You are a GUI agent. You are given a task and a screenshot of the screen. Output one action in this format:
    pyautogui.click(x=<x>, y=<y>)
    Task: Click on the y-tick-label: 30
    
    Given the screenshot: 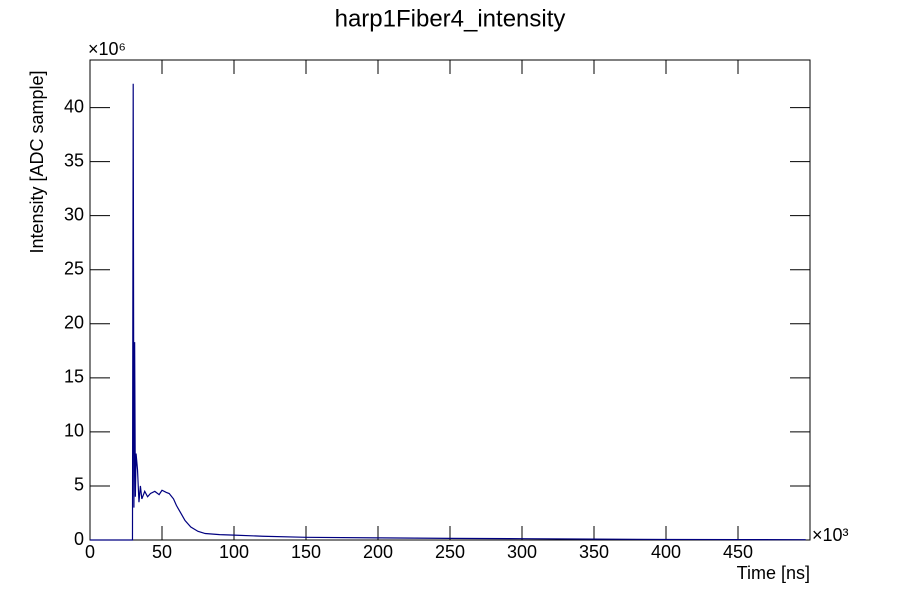 What is the action you would take?
    pyautogui.click(x=74, y=214)
    